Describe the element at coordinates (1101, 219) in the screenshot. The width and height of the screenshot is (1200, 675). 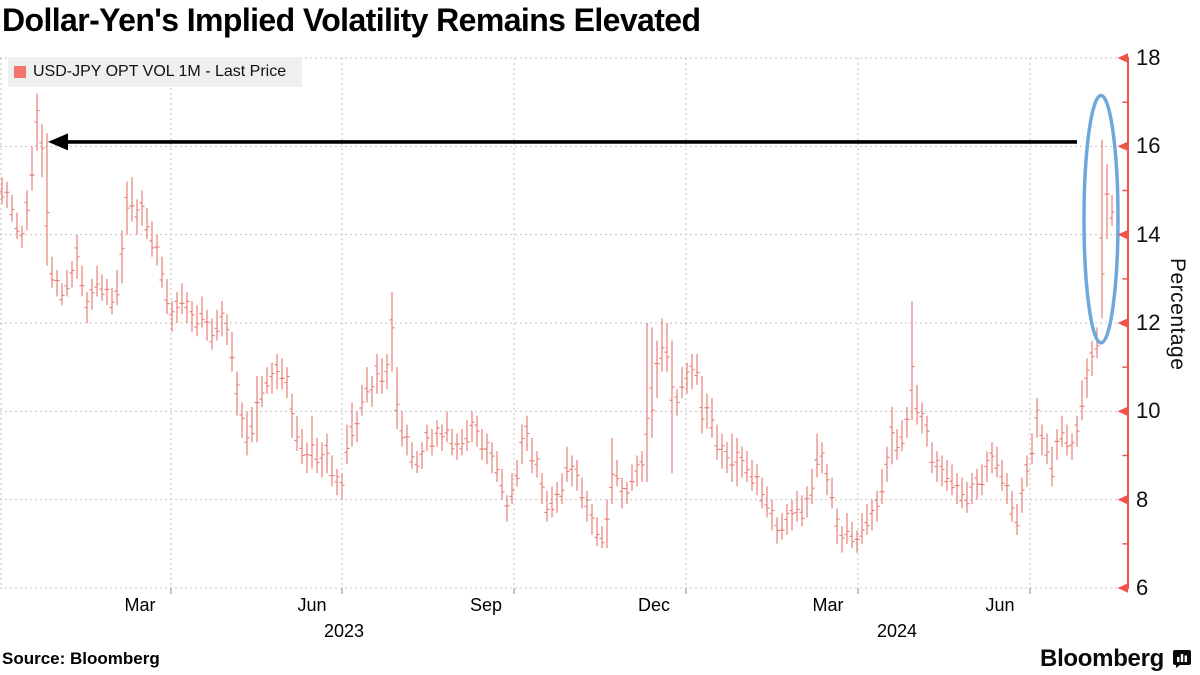
I see `highlight-ellipse` at that location.